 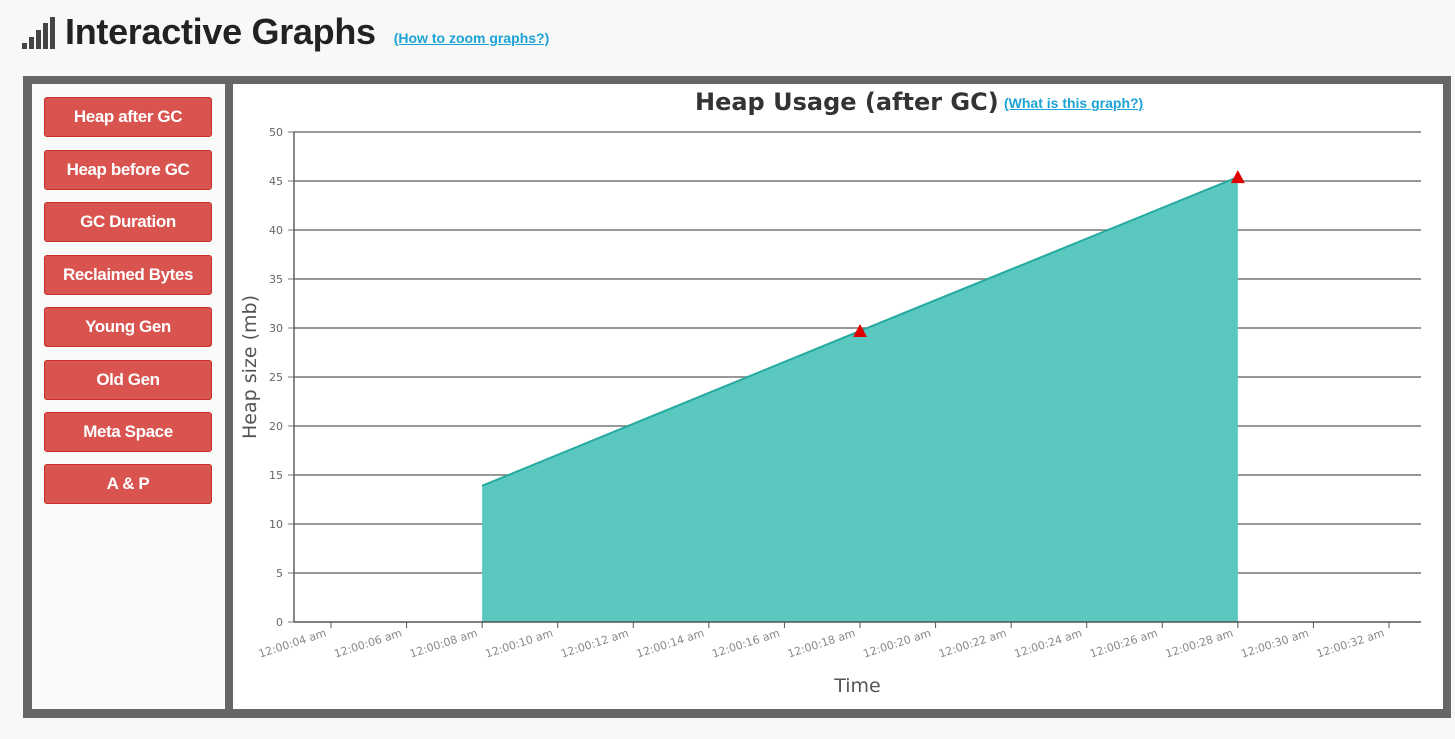 I want to click on old-gen-button: Old Gen, so click(x=128, y=380).